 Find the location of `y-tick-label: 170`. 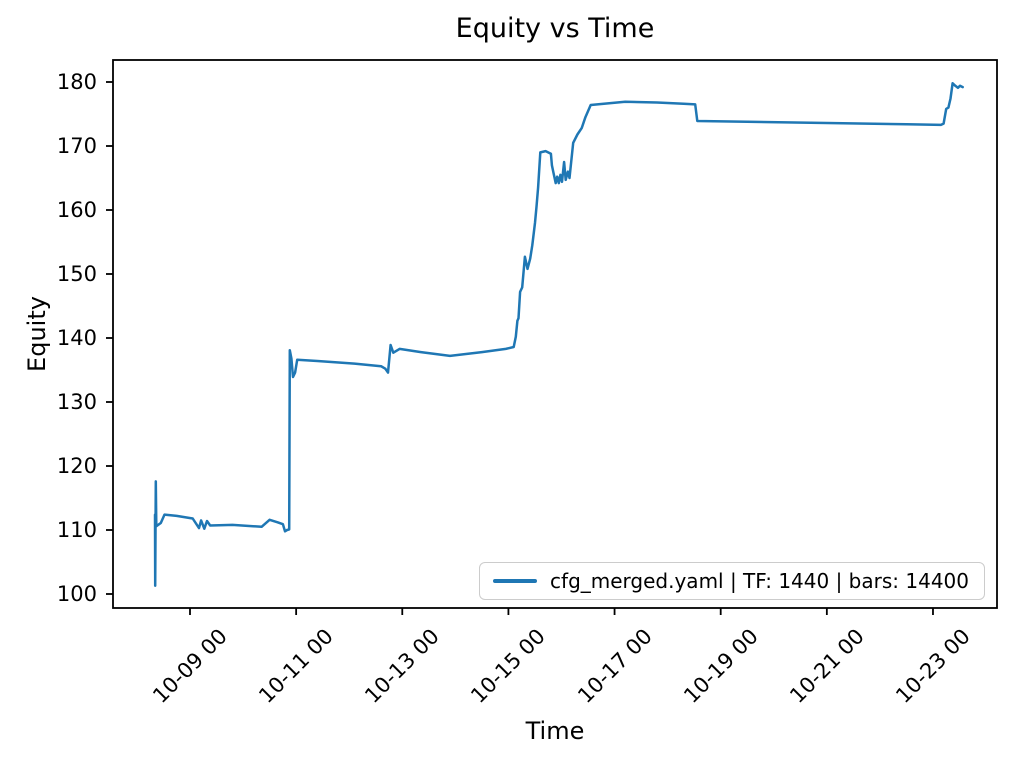

y-tick-label: 170 is located at coordinates (76, 146).